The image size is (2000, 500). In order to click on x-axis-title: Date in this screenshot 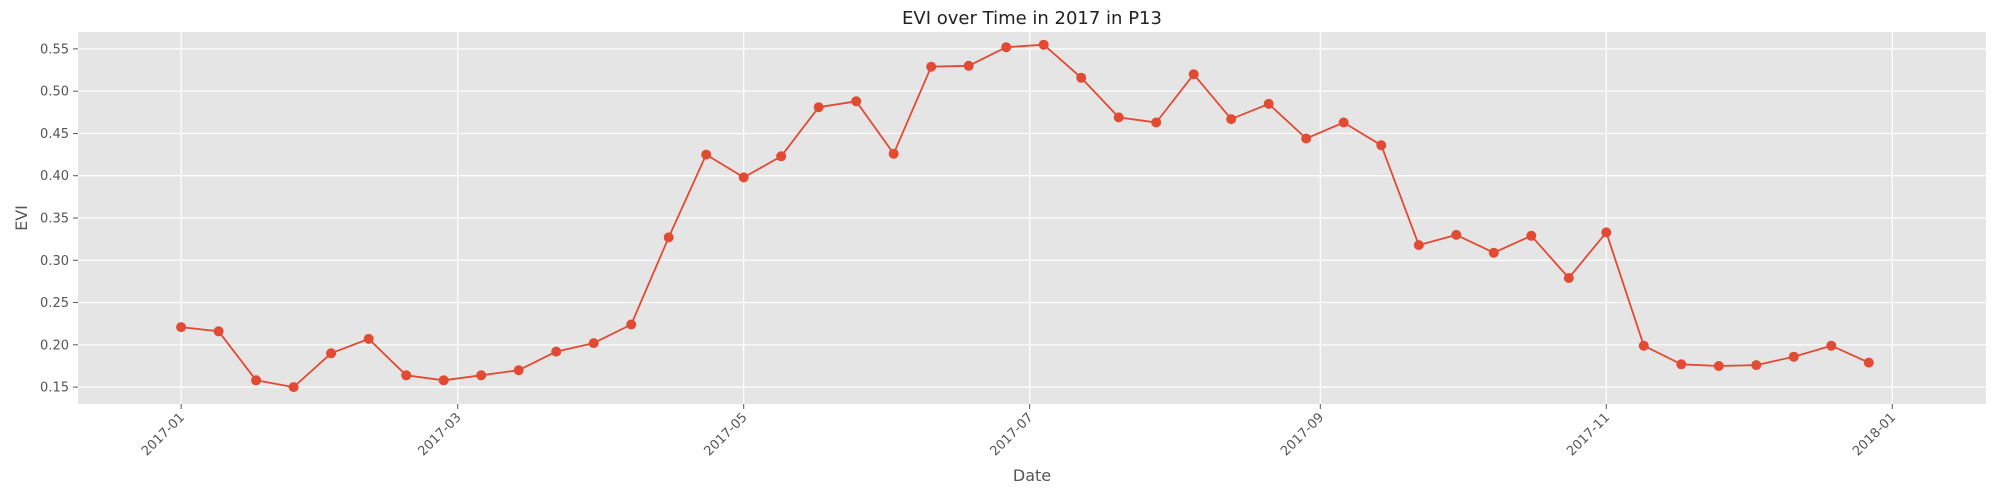, I will do `click(1032, 475)`.